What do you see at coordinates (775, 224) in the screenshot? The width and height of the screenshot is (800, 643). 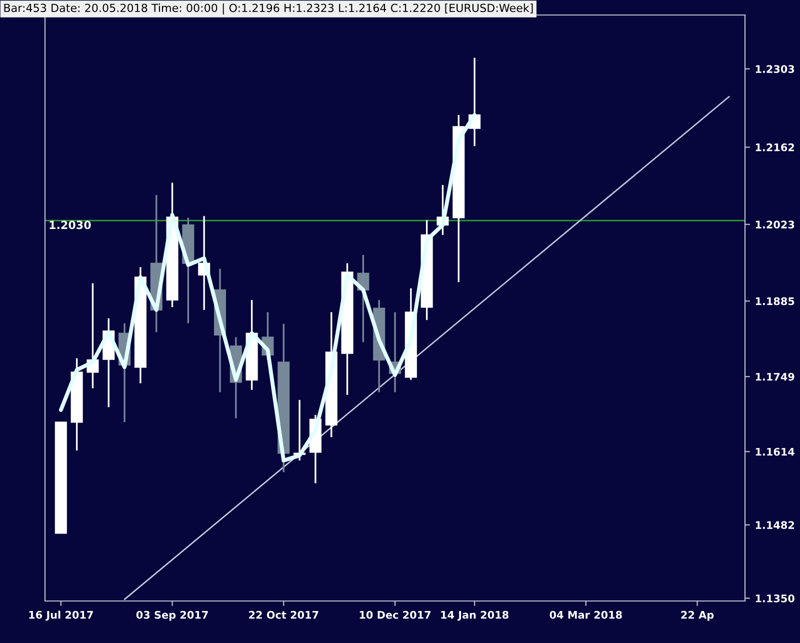 I see `y-tick-label: 1.2023` at bounding box center [775, 224].